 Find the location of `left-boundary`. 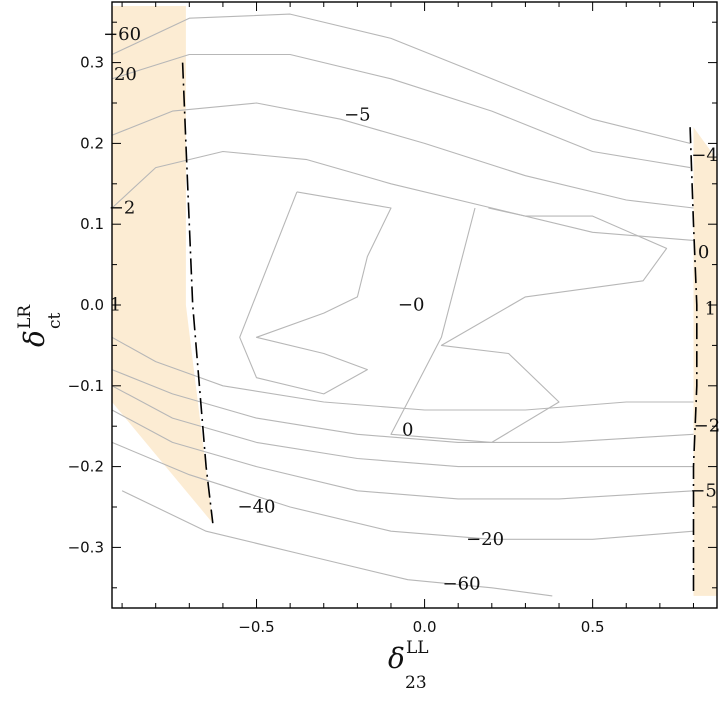

left-boundary is located at coordinates (197, 293).